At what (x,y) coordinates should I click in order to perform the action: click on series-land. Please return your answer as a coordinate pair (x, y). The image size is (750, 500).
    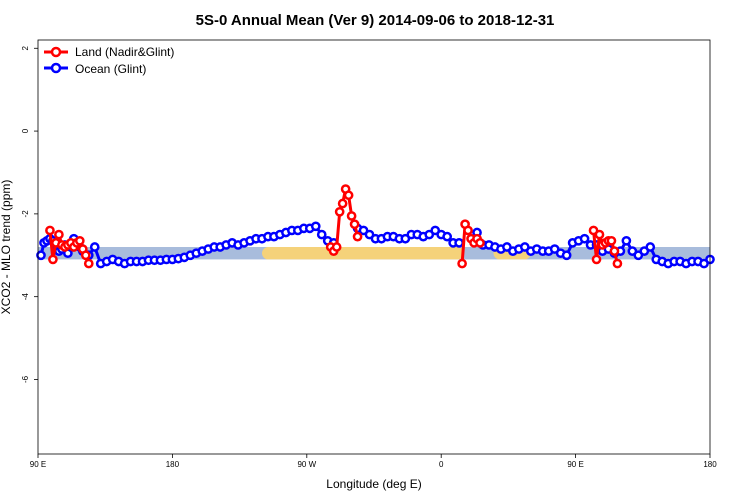
    Looking at the image, I should click on (334, 226).